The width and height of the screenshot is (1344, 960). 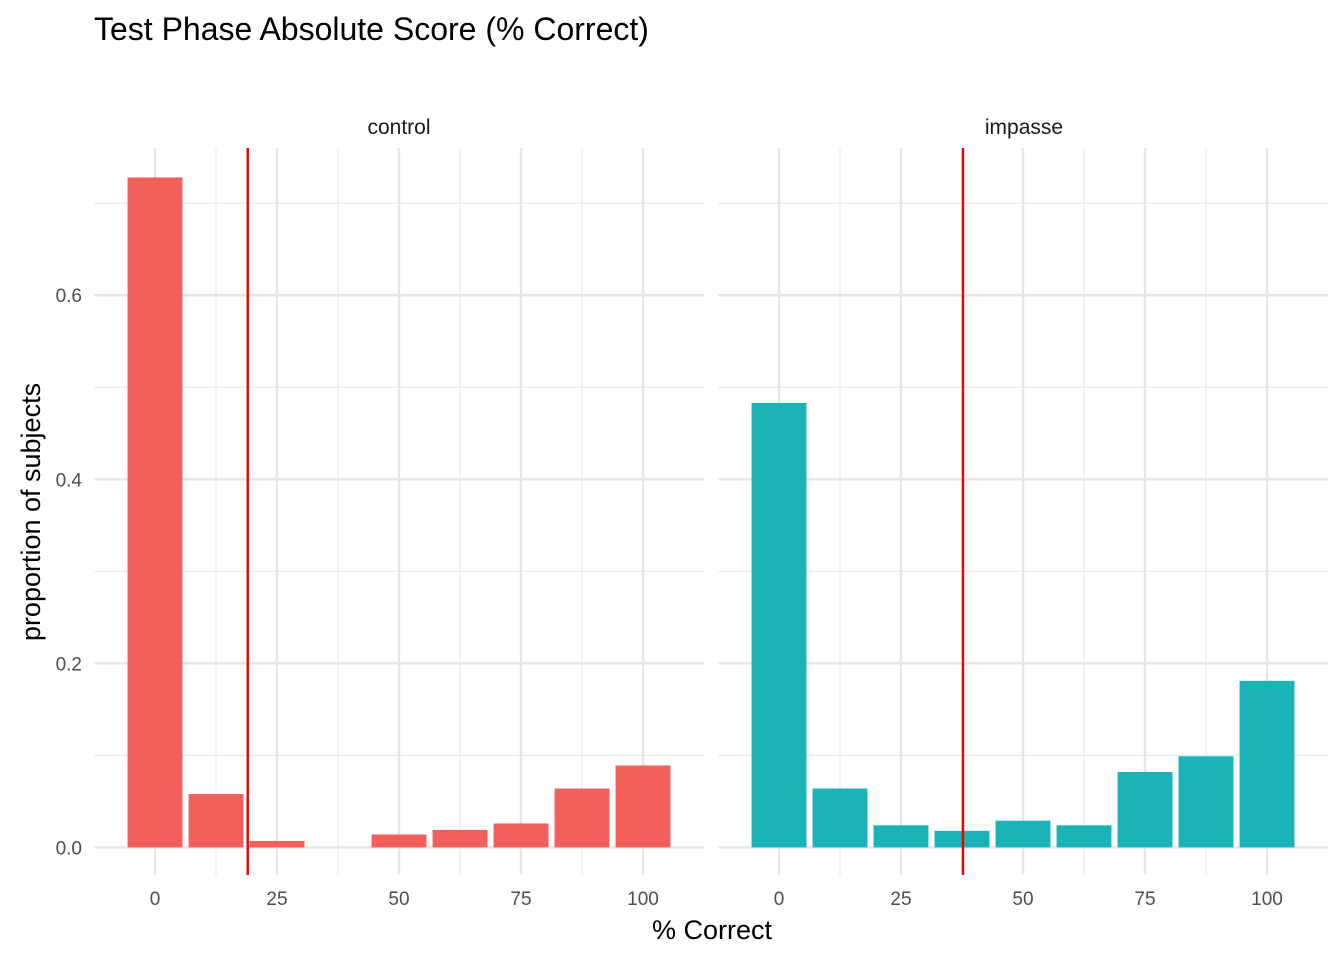 I want to click on y-axis-ticks: 0.0 0.2 0.4 0.6, so click(x=69, y=572).